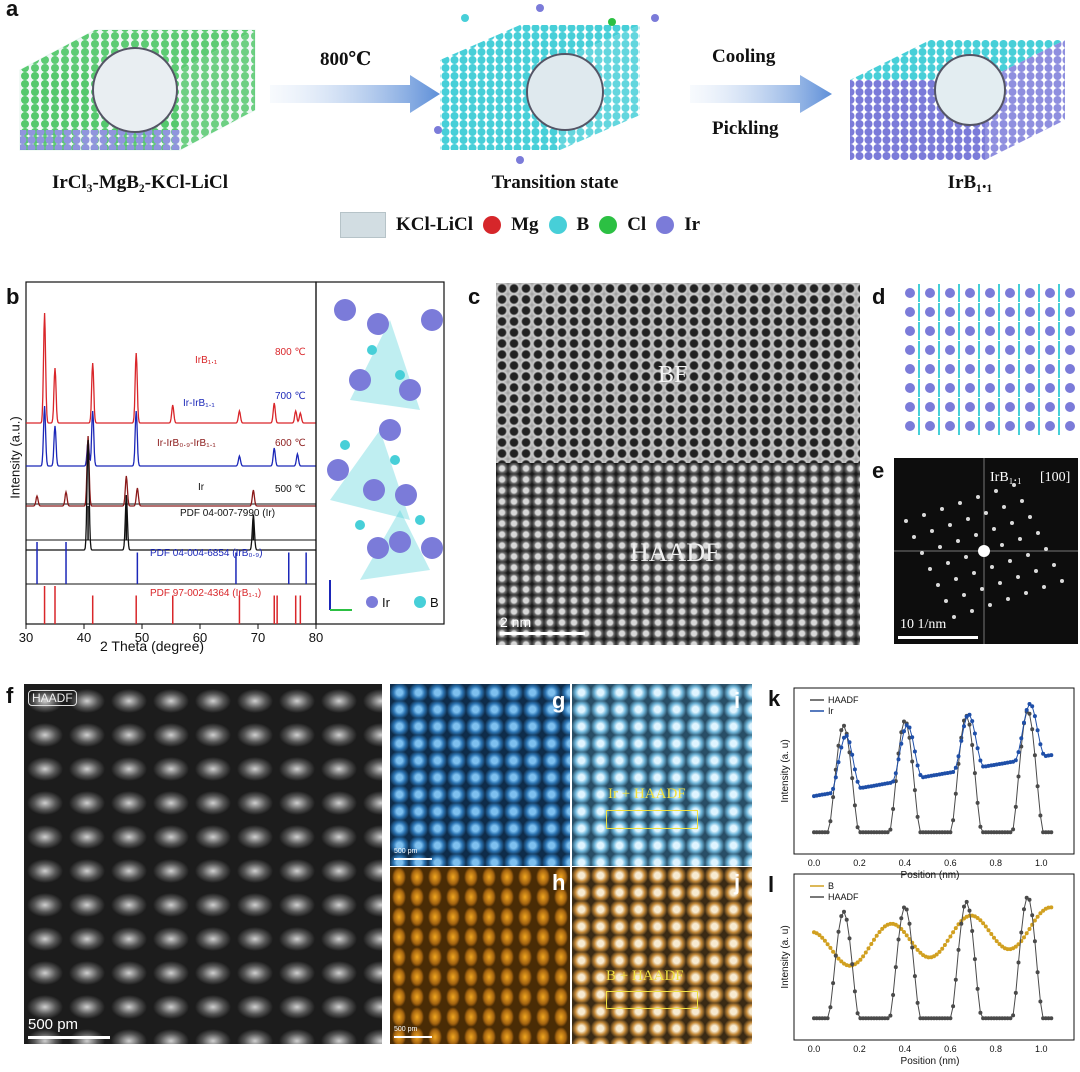 This screenshot has height=1072, width=1080. What do you see at coordinates (878, 470) in the screenshot?
I see `panel-e-letter: e` at bounding box center [878, 470].